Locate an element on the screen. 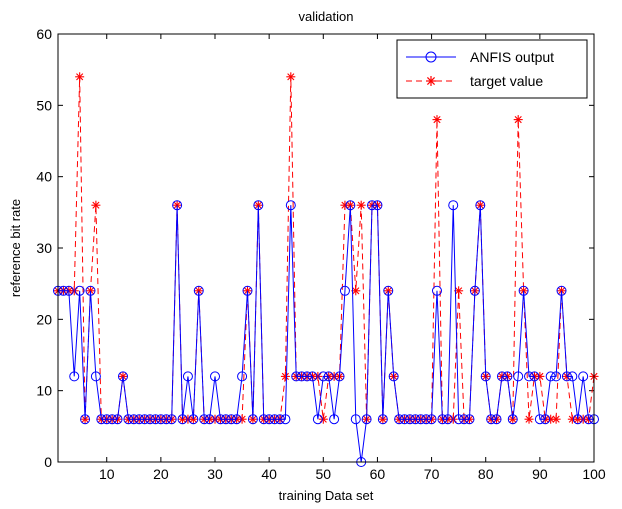 The width and height of the screenshot is (622, 509). legend-label-target: target value is located at coordinates (506, 81).